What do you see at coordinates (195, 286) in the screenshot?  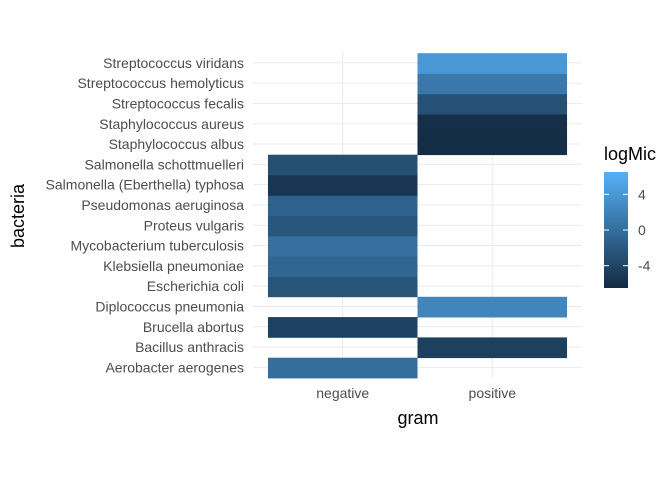 I see `y-tick-label: Escherichia coli` at bounding box center [195, 286].